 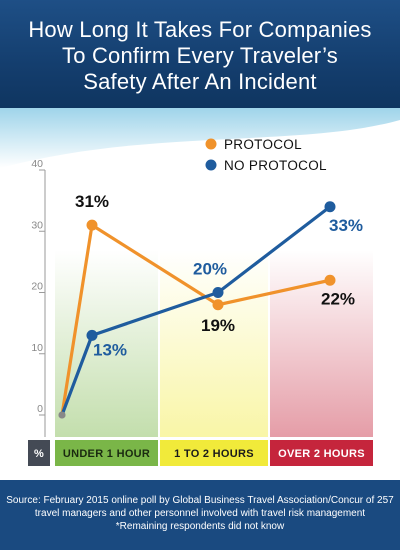 What do you see at coordinates (338, 298) in the screenshot?
I see `data-label-1-3: 22%` at bounding box center [338, 298].